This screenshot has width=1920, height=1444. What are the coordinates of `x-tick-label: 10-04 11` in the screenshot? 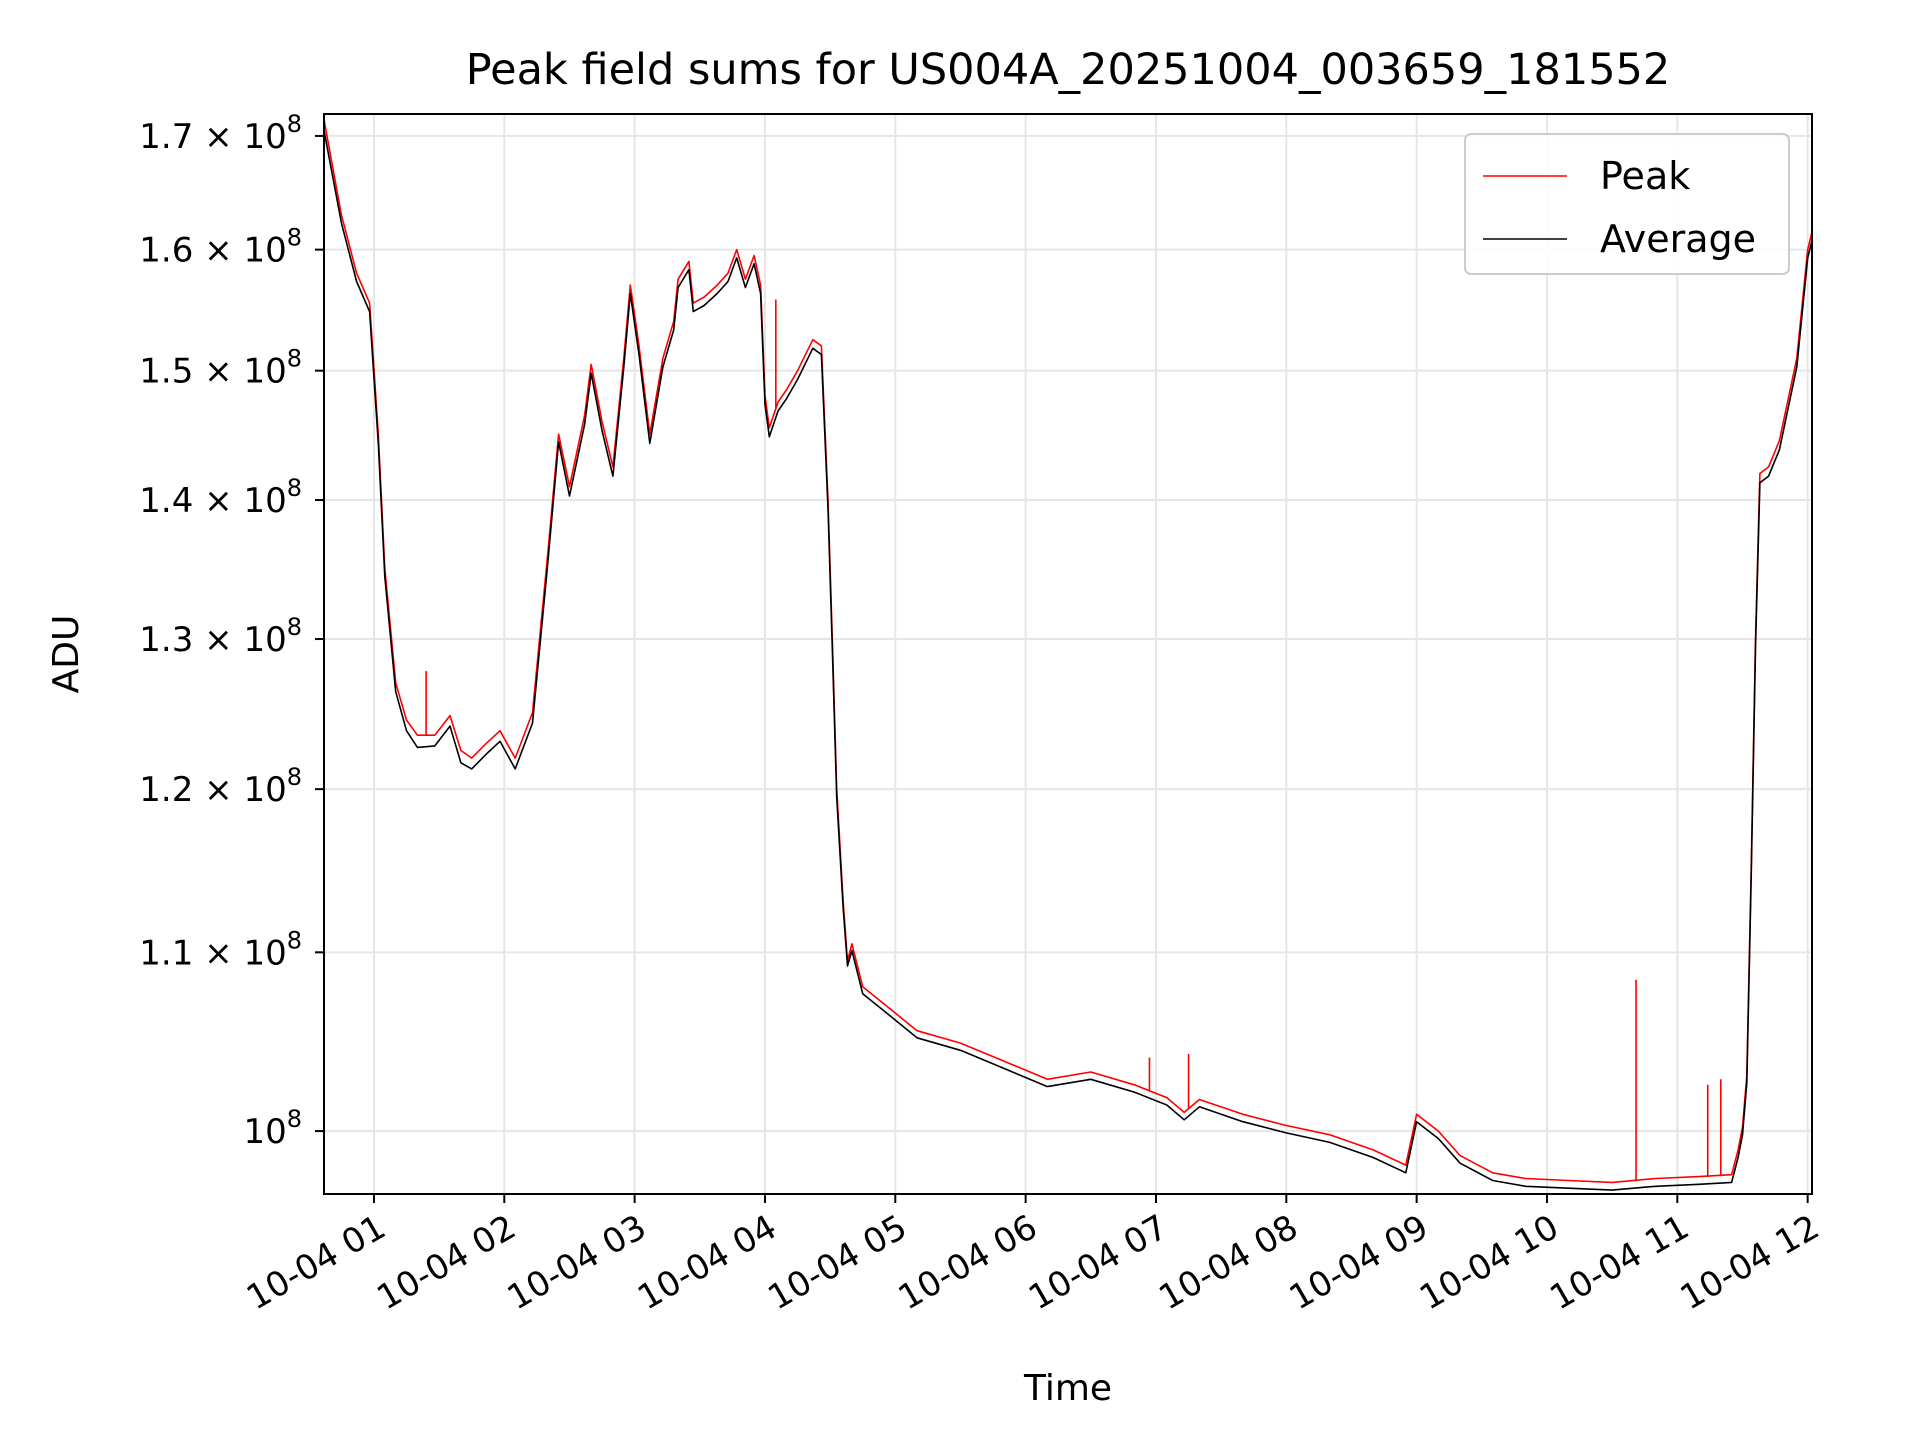 It's located at (1619, 1262).